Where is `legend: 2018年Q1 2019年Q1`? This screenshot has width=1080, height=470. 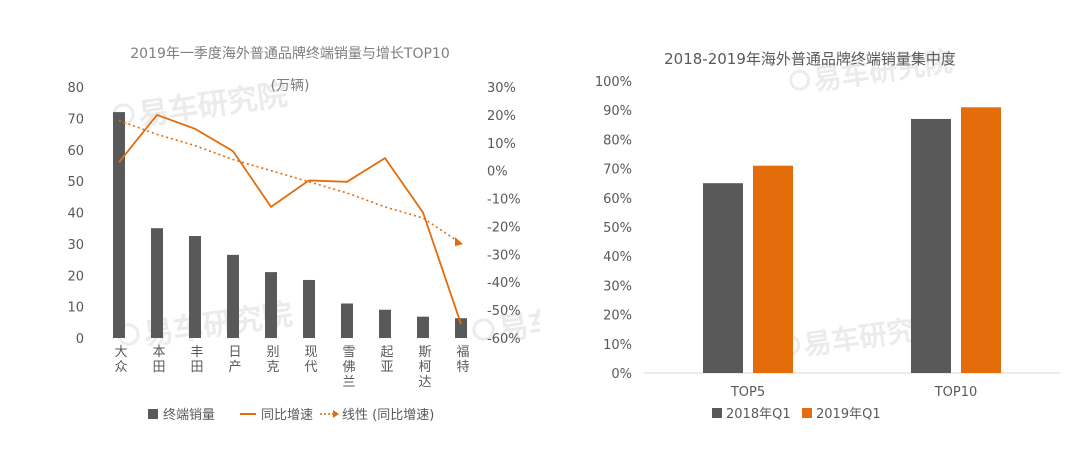
legend: 2018年Q1 2019年Q1 is located at coordinates (796, 414).